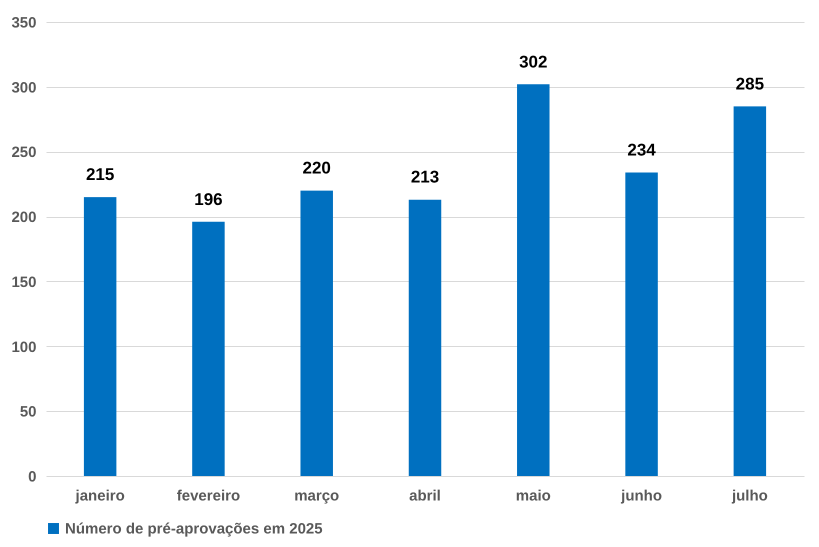 The width and height of the screenshot is (819, 547). Describe the element at coordinates (641, 496) in the screenshot. I see `x-tick-label: junho` at that location.